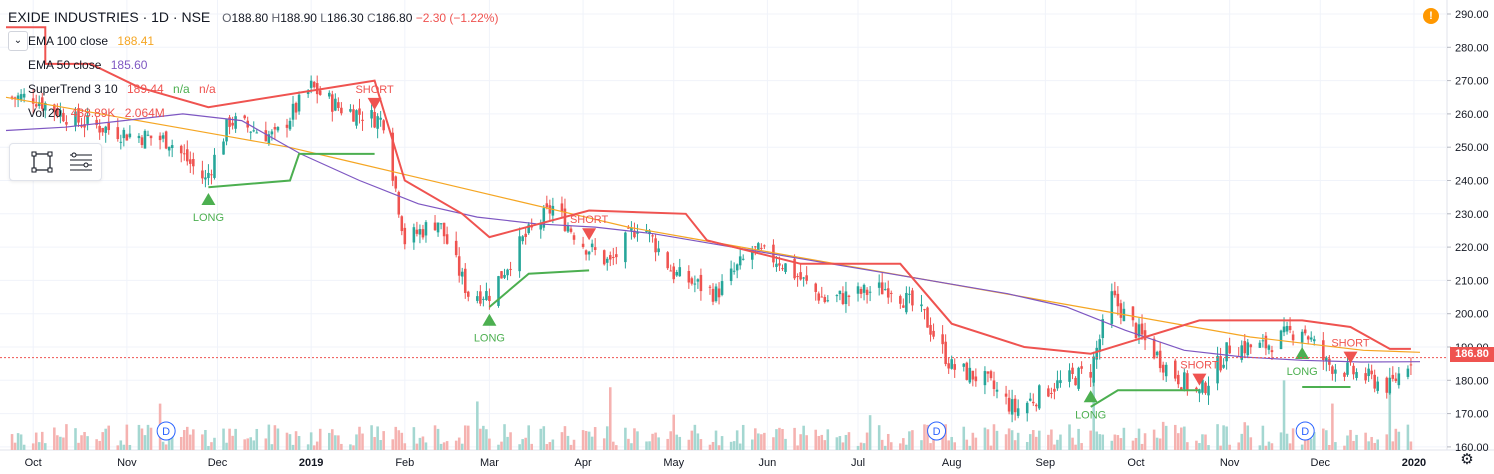 The width and height of the screenshot is (1494, 474). What do you see at coordinates (122, 89) in the screenshot?
I see `indicator-supertrend: SuperTrend 3 10 189.44 n/a n/a` at bounding box center [122, 89].